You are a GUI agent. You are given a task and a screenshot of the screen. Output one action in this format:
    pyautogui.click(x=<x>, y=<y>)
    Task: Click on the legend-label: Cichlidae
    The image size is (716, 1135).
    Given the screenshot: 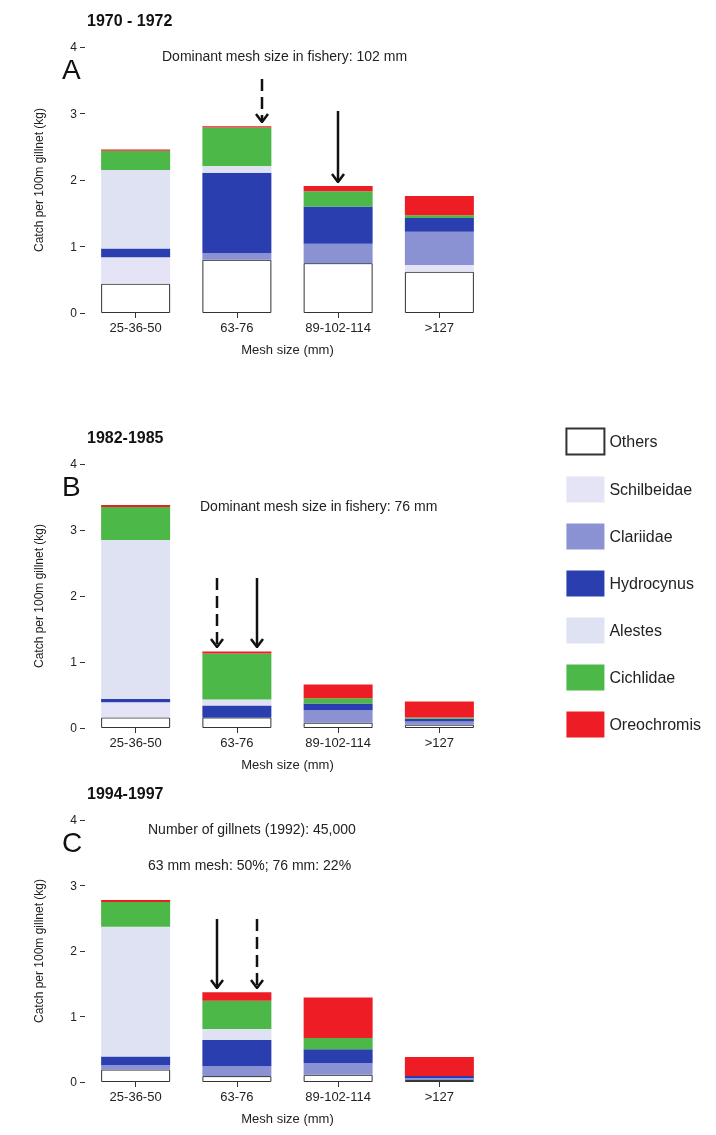 What is the action you would take?
    pyautogui.click(x=642, y=677)
    